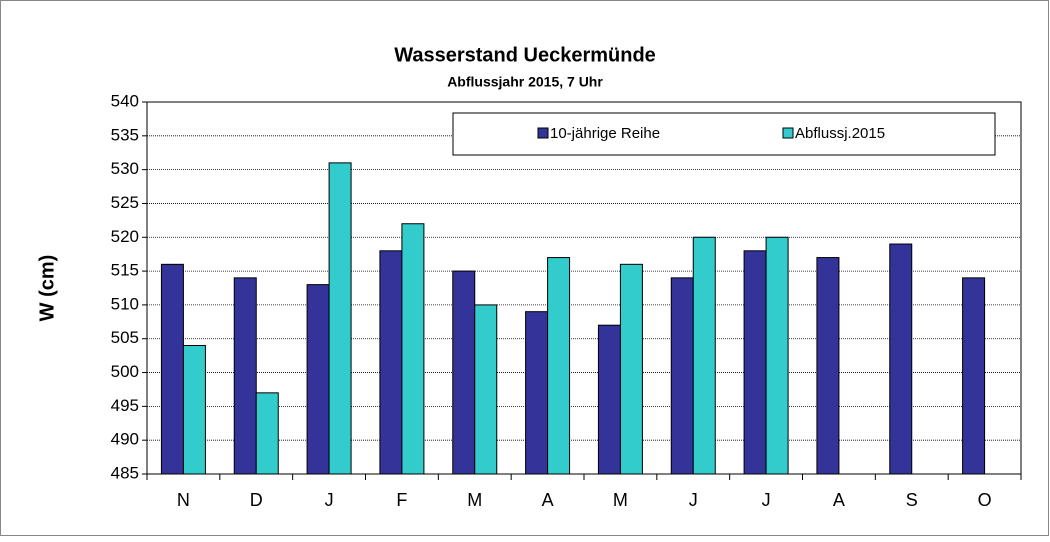  What do you see at coordinates (125, 100) in the screenshot?
I see `y-tick-label: 540` at bounding box center [125, 100].